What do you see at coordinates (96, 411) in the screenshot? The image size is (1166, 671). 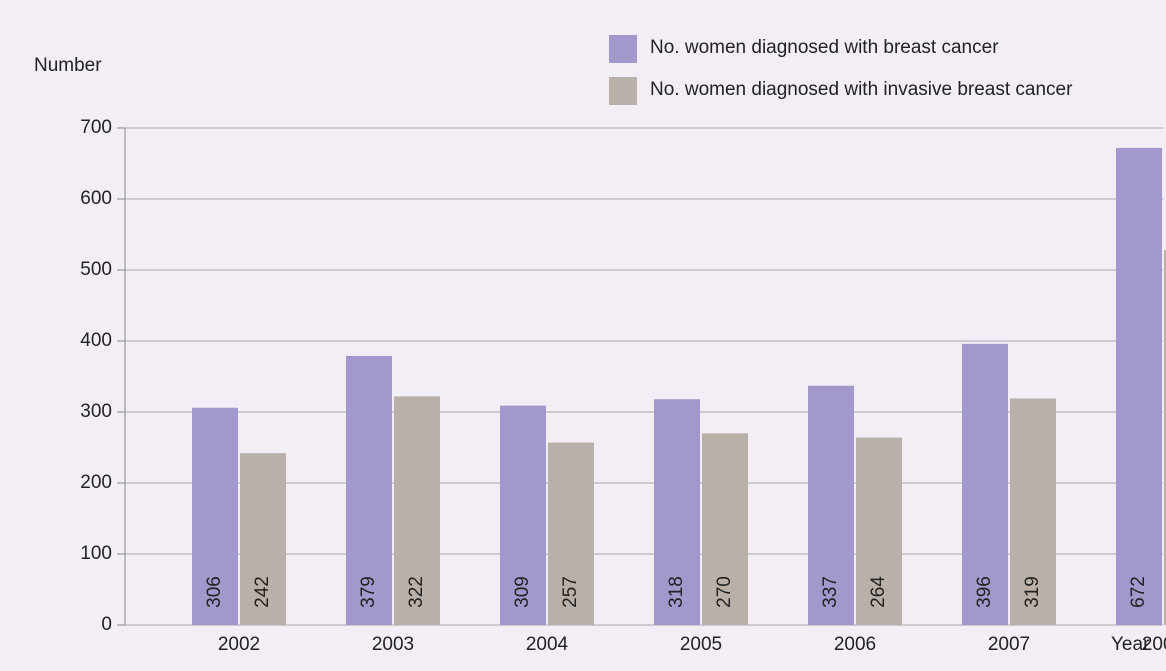 I see `y-tick-label: 300` at bounding box center [96, 411].